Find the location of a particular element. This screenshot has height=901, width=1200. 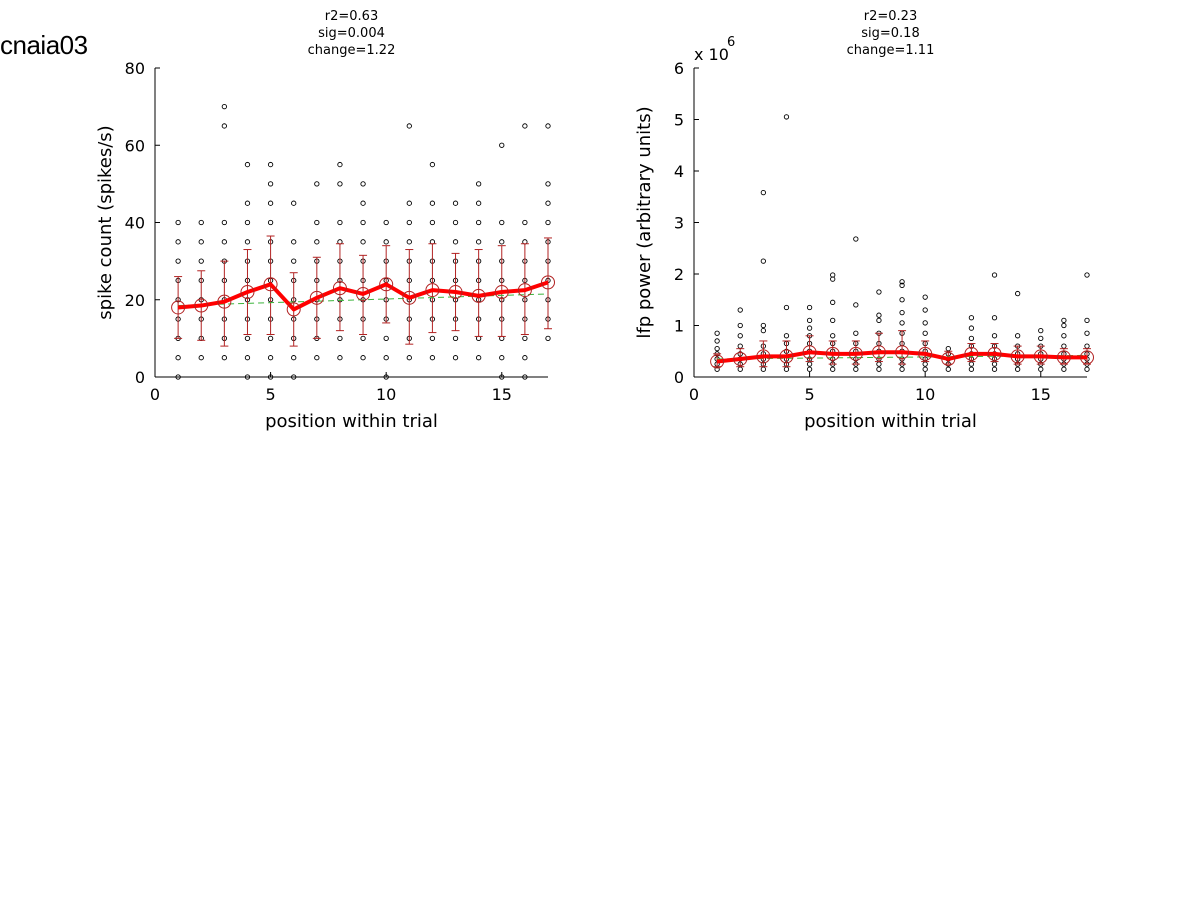

x-axis-label: position within trial is located at coordinates (351, 421).